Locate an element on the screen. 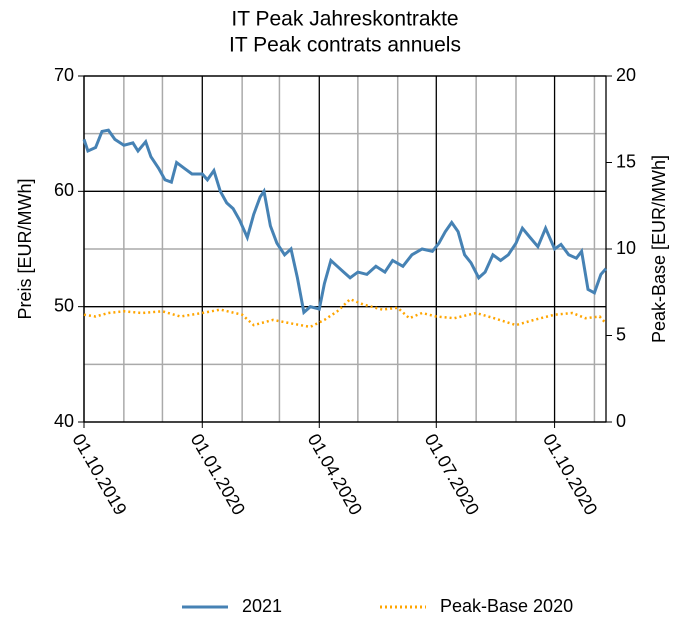 The height and width of the screenshot is (622, 674). x-tick-label: 01.01.2020 is located at coordinates (218, 474).